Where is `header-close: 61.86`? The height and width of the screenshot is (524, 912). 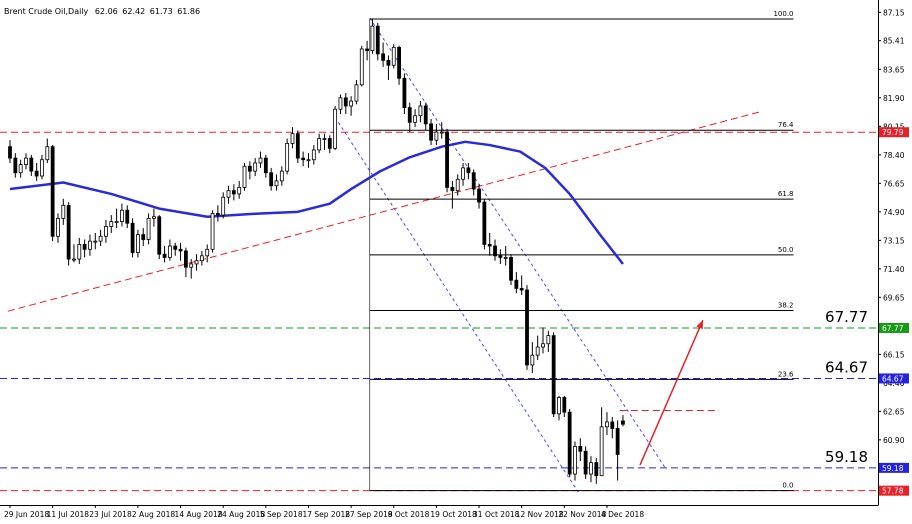 header-close: 61.86 is located at coordinates (188, 11).